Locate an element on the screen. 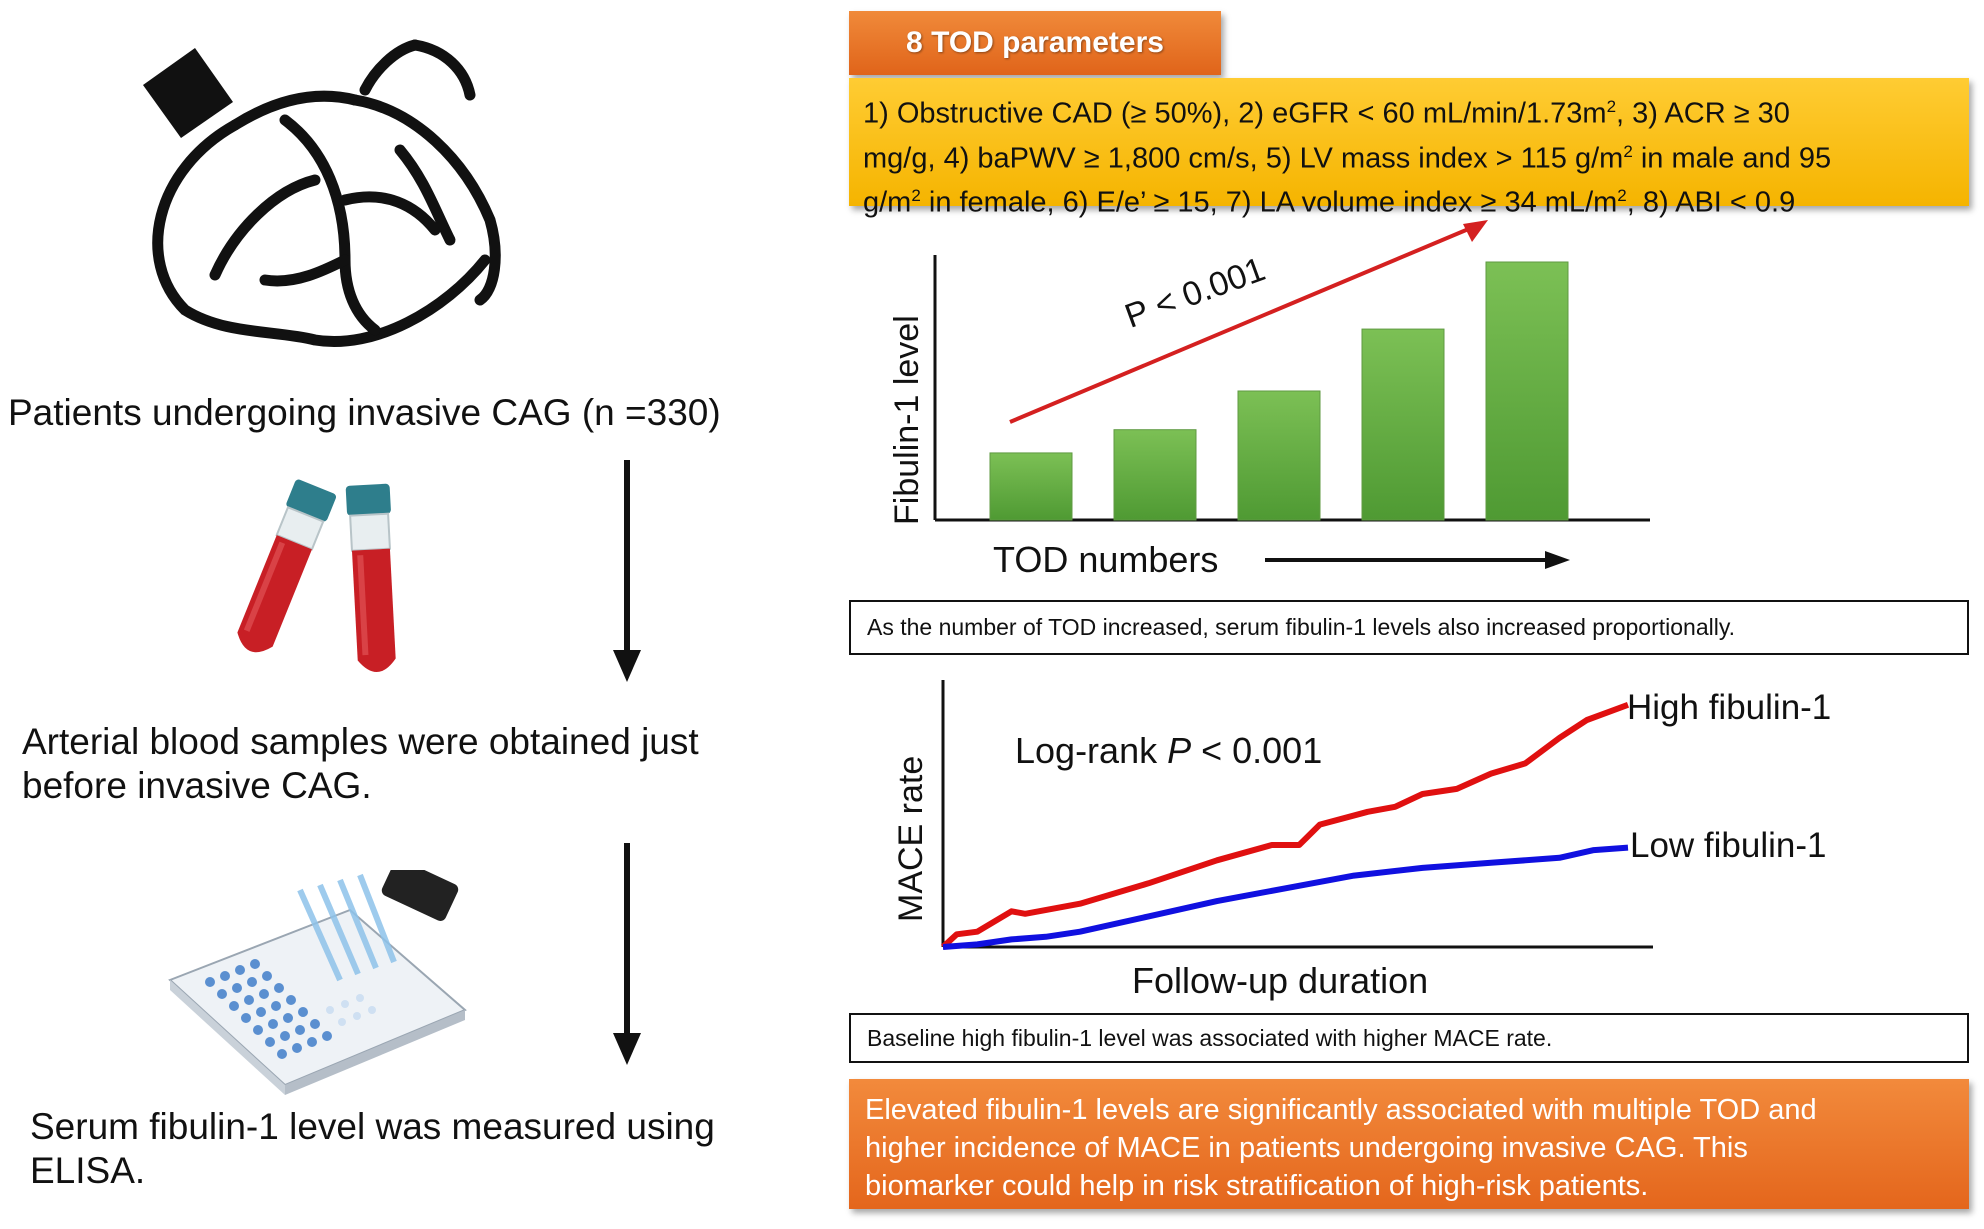  tod-parameters-tab: 8 TOD parameters is located at coordinates (1035, 43).